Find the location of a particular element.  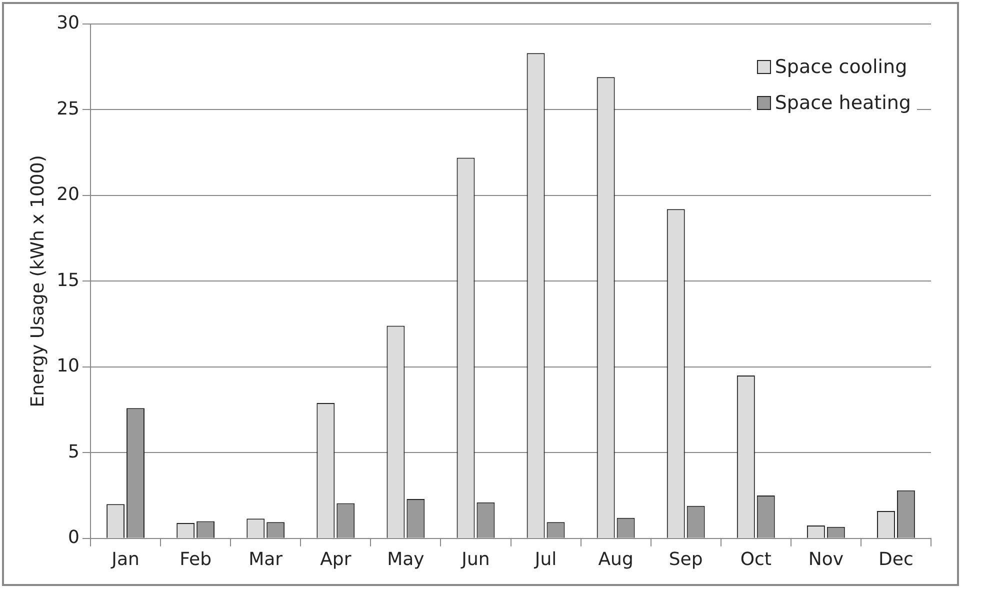

x-tick-label: Dec is located at coordinates (896, 559).